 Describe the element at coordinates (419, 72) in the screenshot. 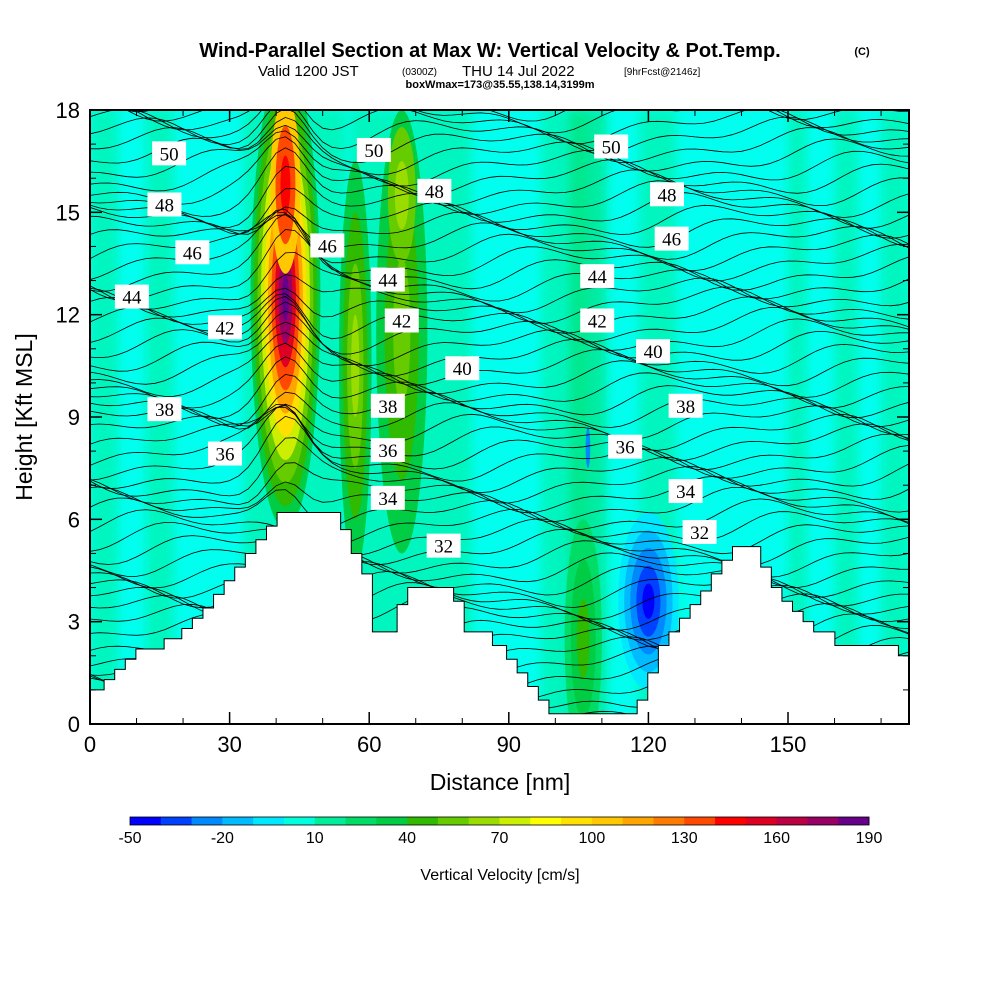

I see `subtitle-zulu: (0300Z)` at that location.